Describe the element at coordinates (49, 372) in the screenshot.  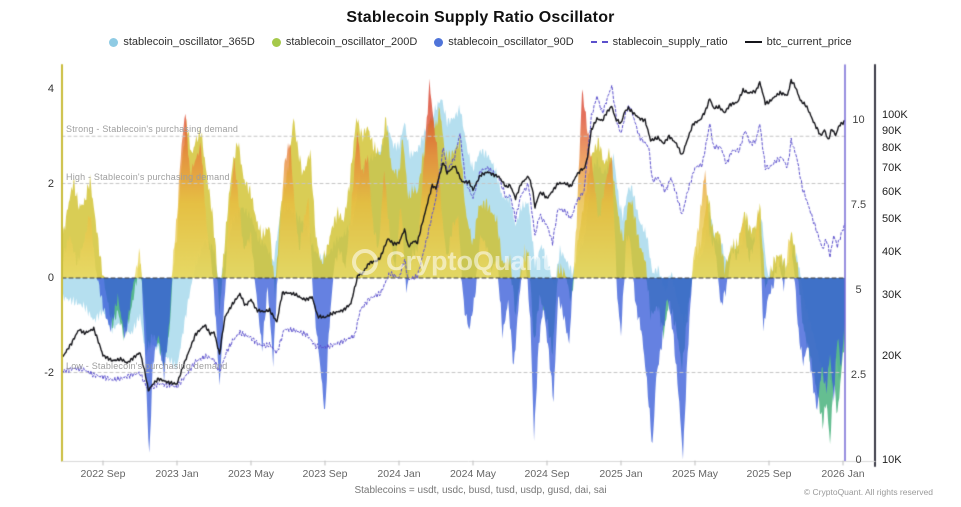
I see `y-axis-tick-left: -2` at that location.